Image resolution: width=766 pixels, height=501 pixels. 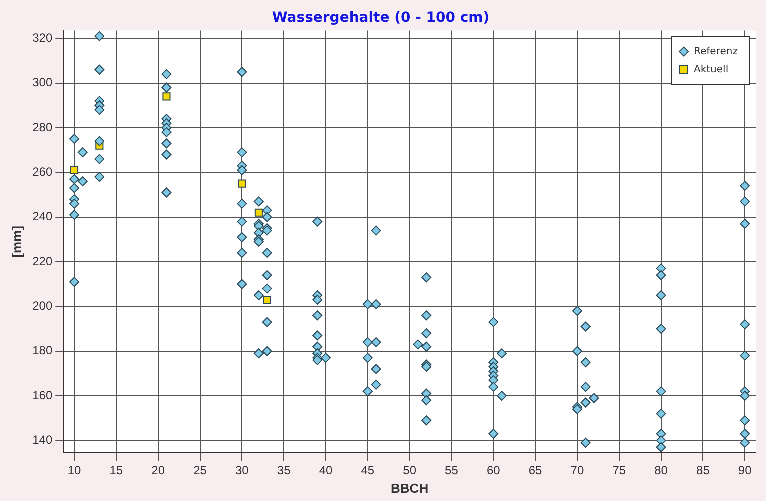 What do you see at coordinates (368, 471) in the screenshot?
I see `x-tick-label: 45` at bounding box center [368, 471].